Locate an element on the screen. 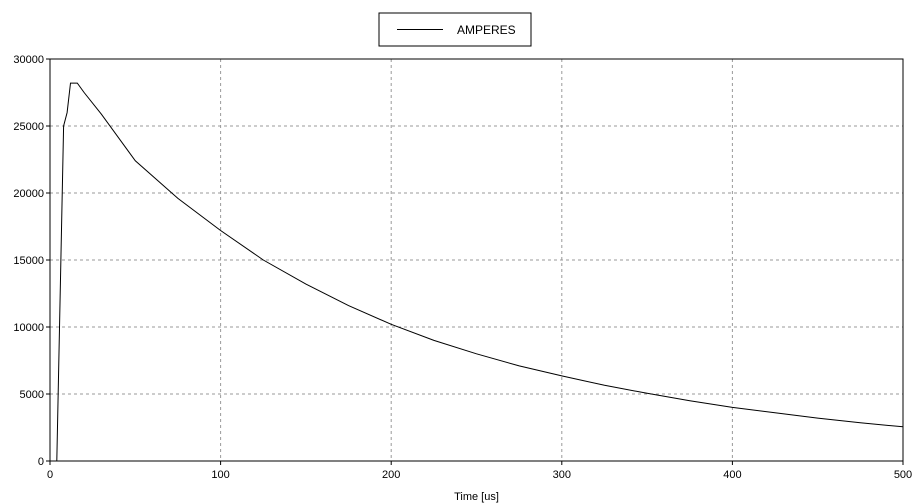 This screenshot has height=504, width=914. y-tick-label: 5000 is located at coordinates (32, 395).